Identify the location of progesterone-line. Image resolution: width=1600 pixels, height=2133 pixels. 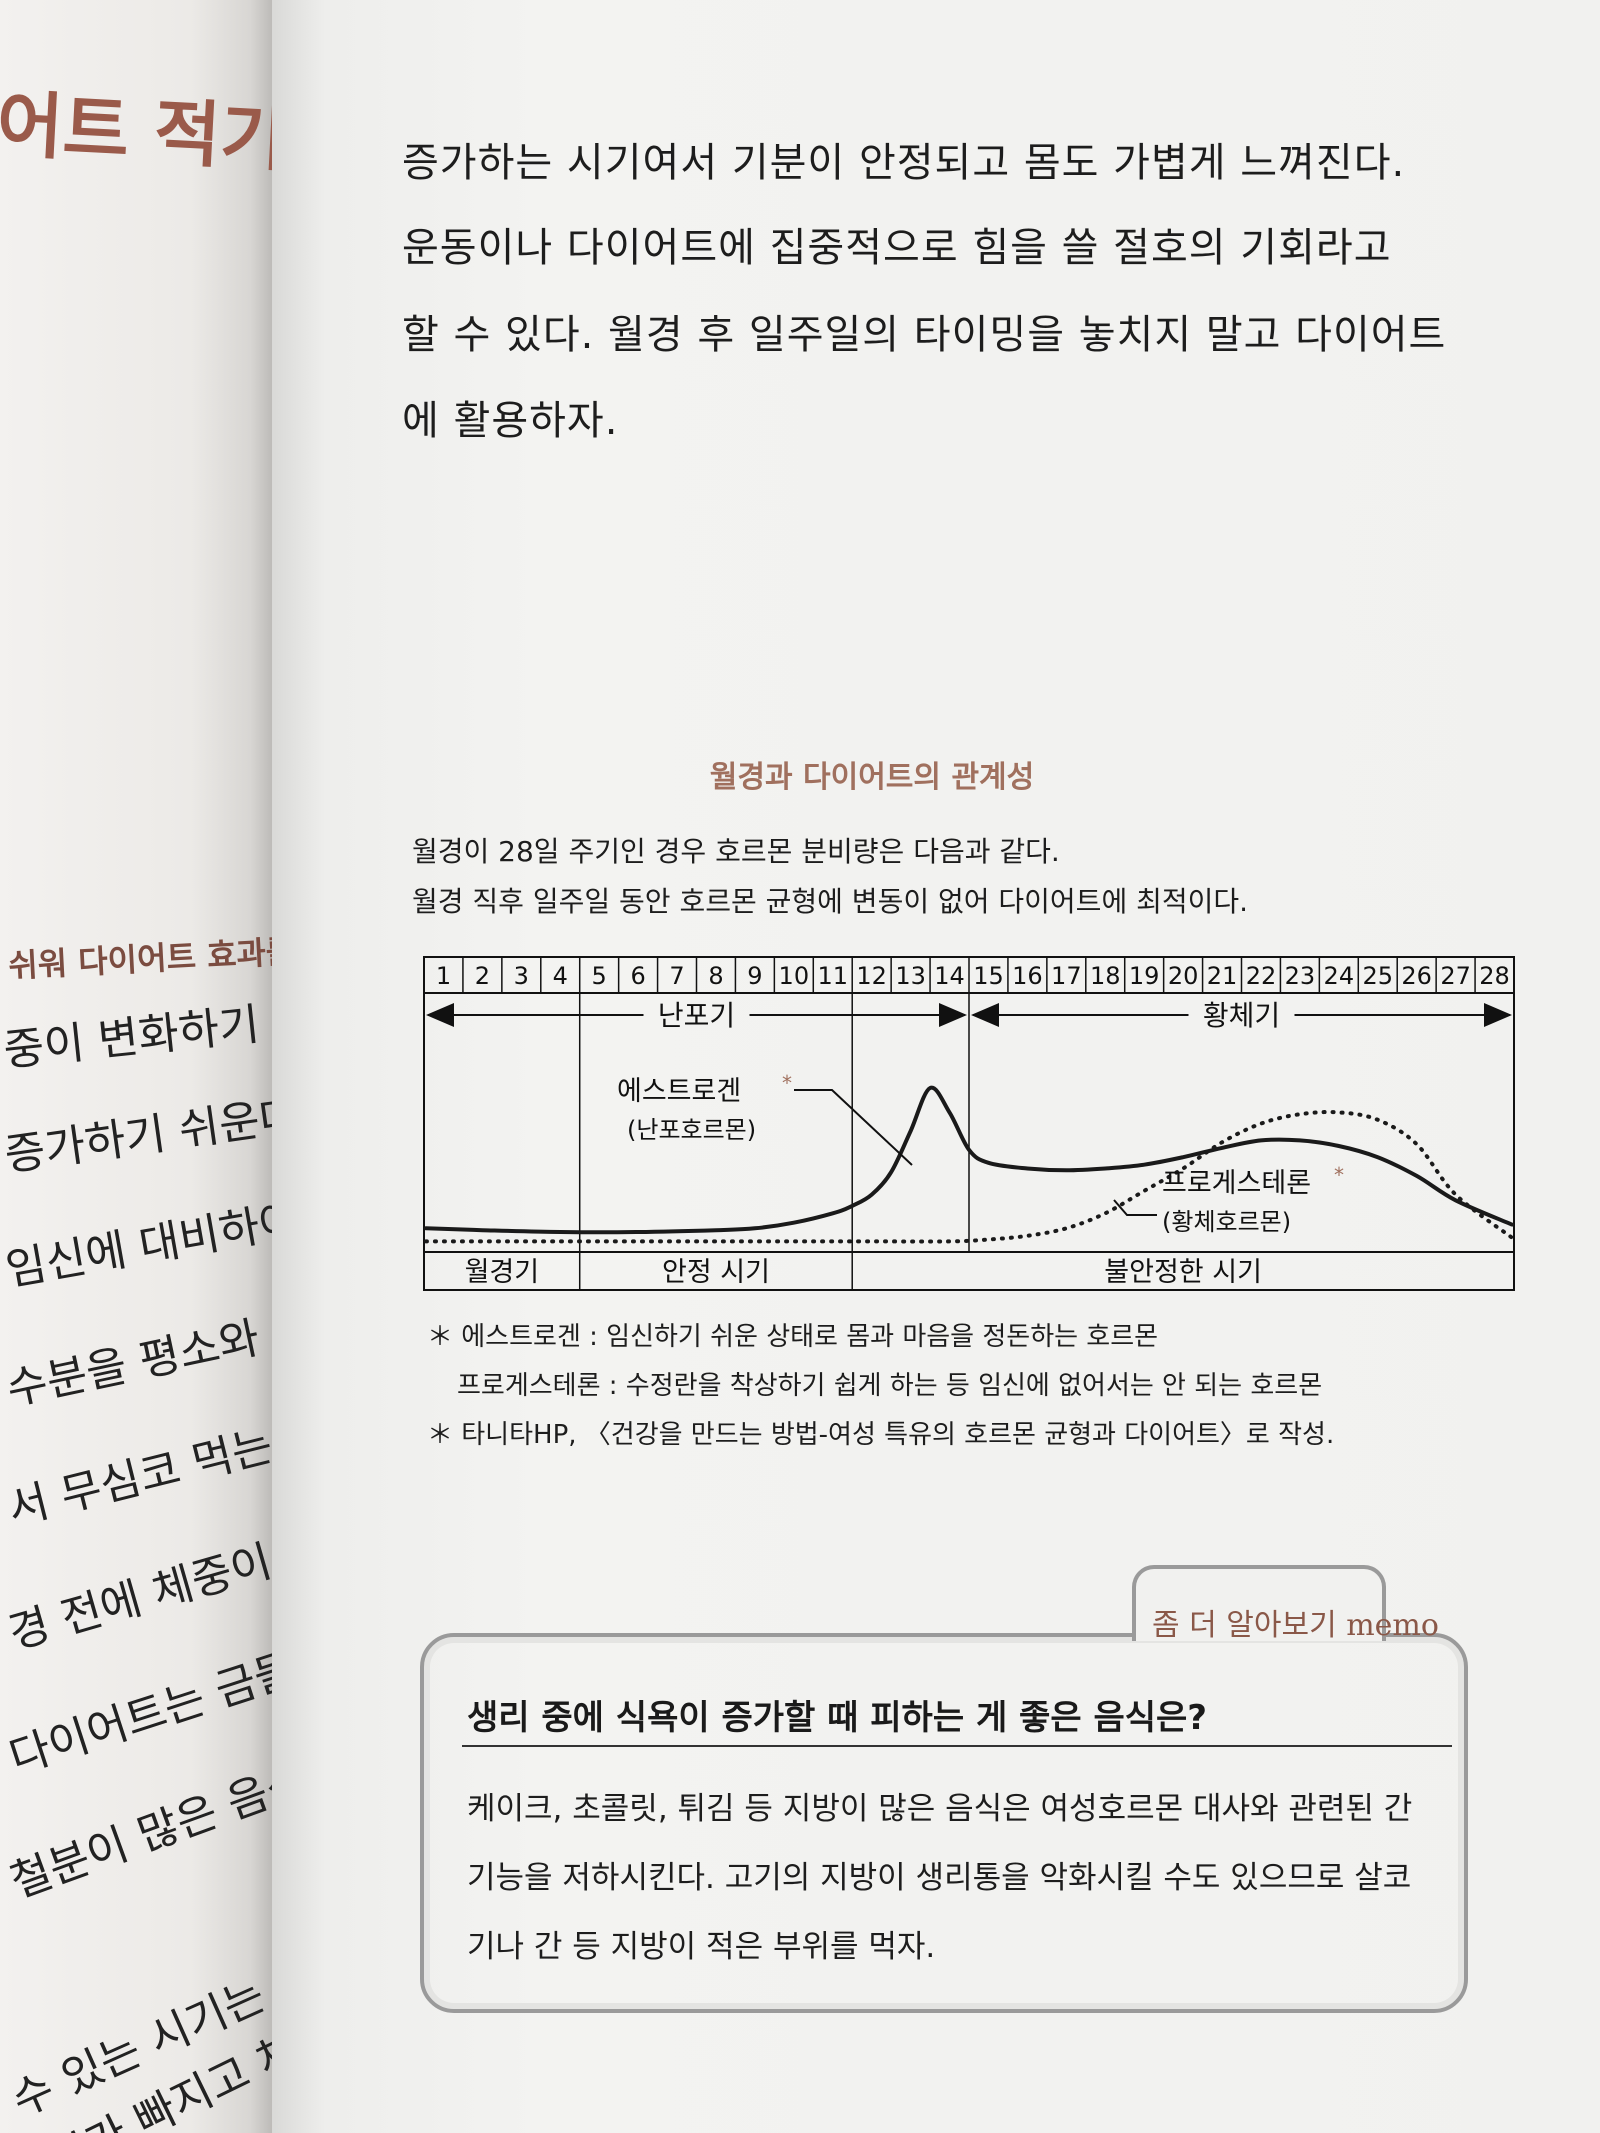
(969, 1177).